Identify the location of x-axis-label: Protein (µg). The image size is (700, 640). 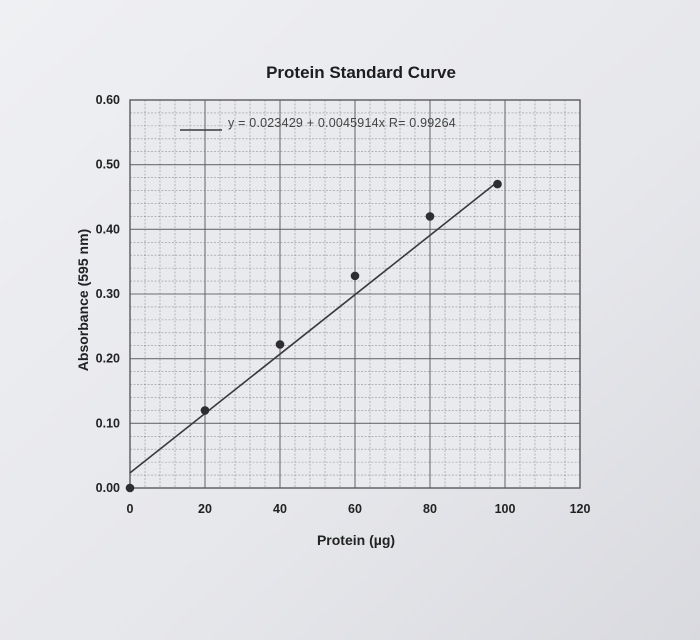
(356, 540).